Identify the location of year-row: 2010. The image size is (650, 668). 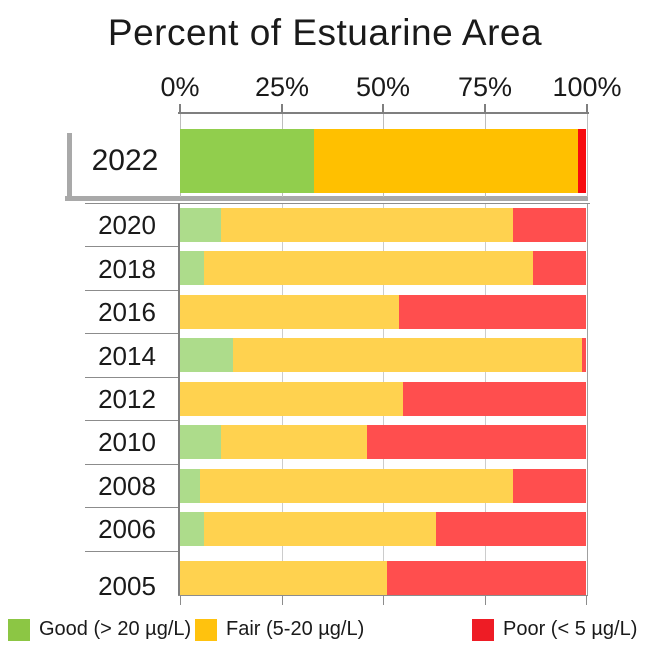
(325, 442).